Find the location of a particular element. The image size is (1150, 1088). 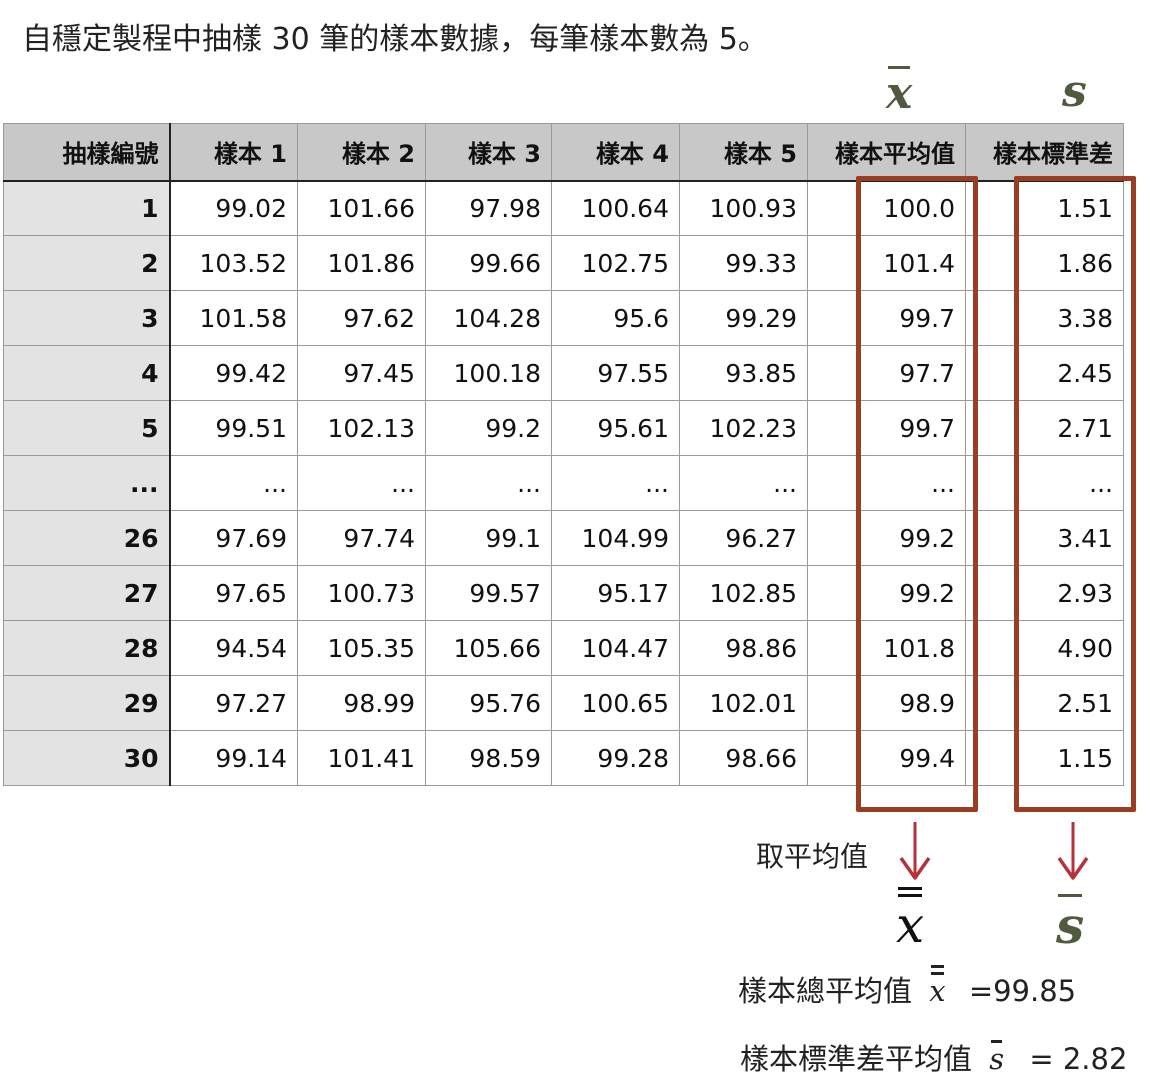

table-cell: 97.45 is located at coordinates (361, 373).